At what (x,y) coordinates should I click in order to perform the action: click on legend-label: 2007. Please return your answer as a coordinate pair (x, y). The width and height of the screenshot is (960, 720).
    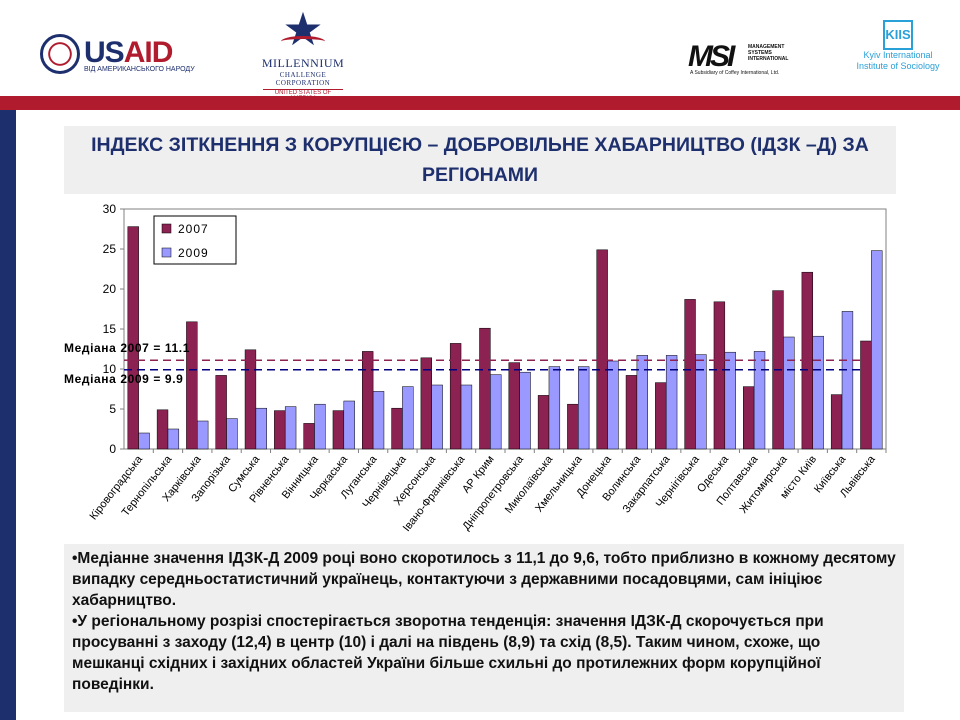
    Looking at the image, I should click on (193, 229).